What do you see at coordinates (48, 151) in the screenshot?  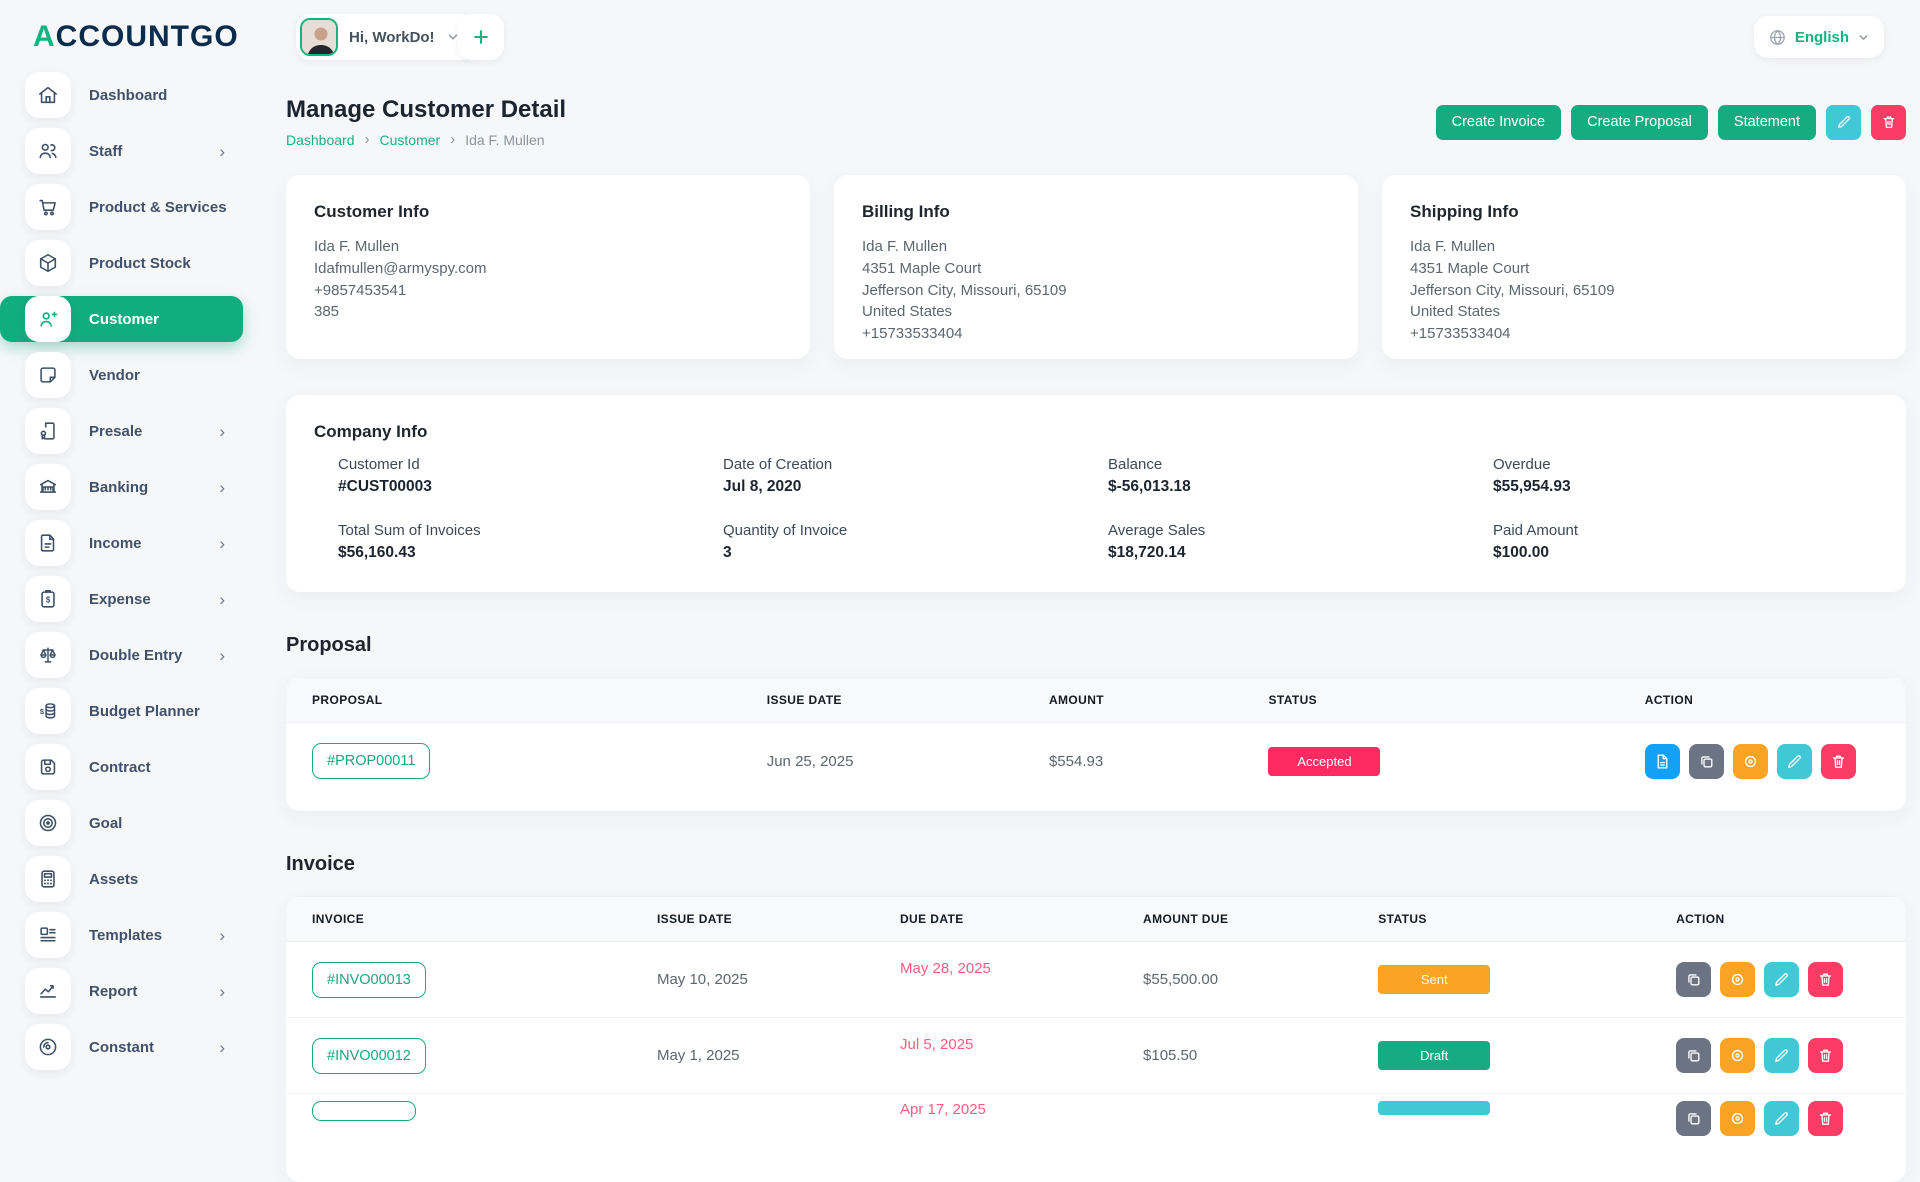 I see `users-icon` at bounding box center [48, 151].